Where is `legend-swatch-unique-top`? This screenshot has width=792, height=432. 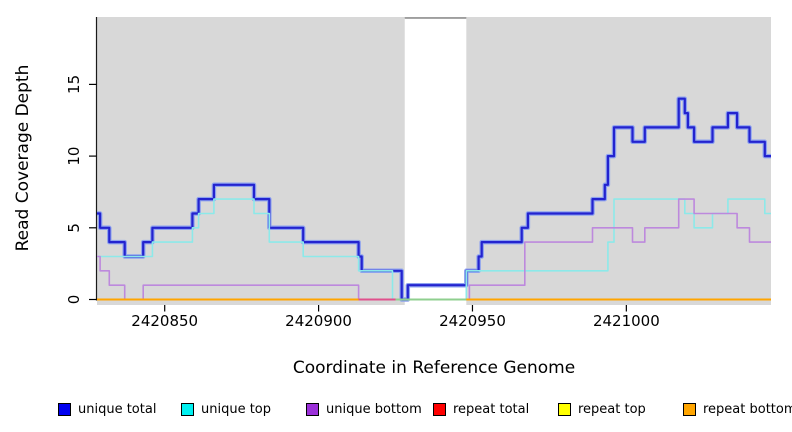
legend-swatch-unique-top is located at coordinates (187, 409).